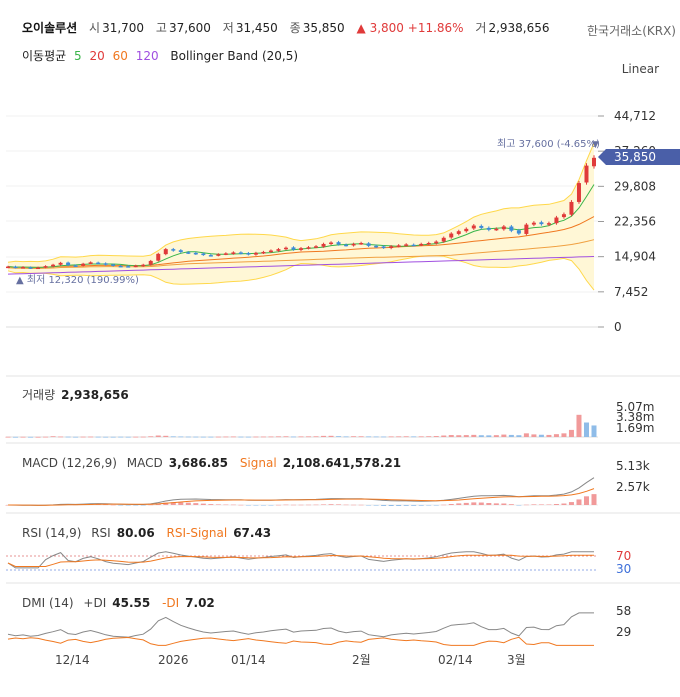 The width and height of the screenshot is (680, 697). Describe the element at coordinates (131, 603) in the screenshot. I see `plus-di-value: 45.55` at that location.